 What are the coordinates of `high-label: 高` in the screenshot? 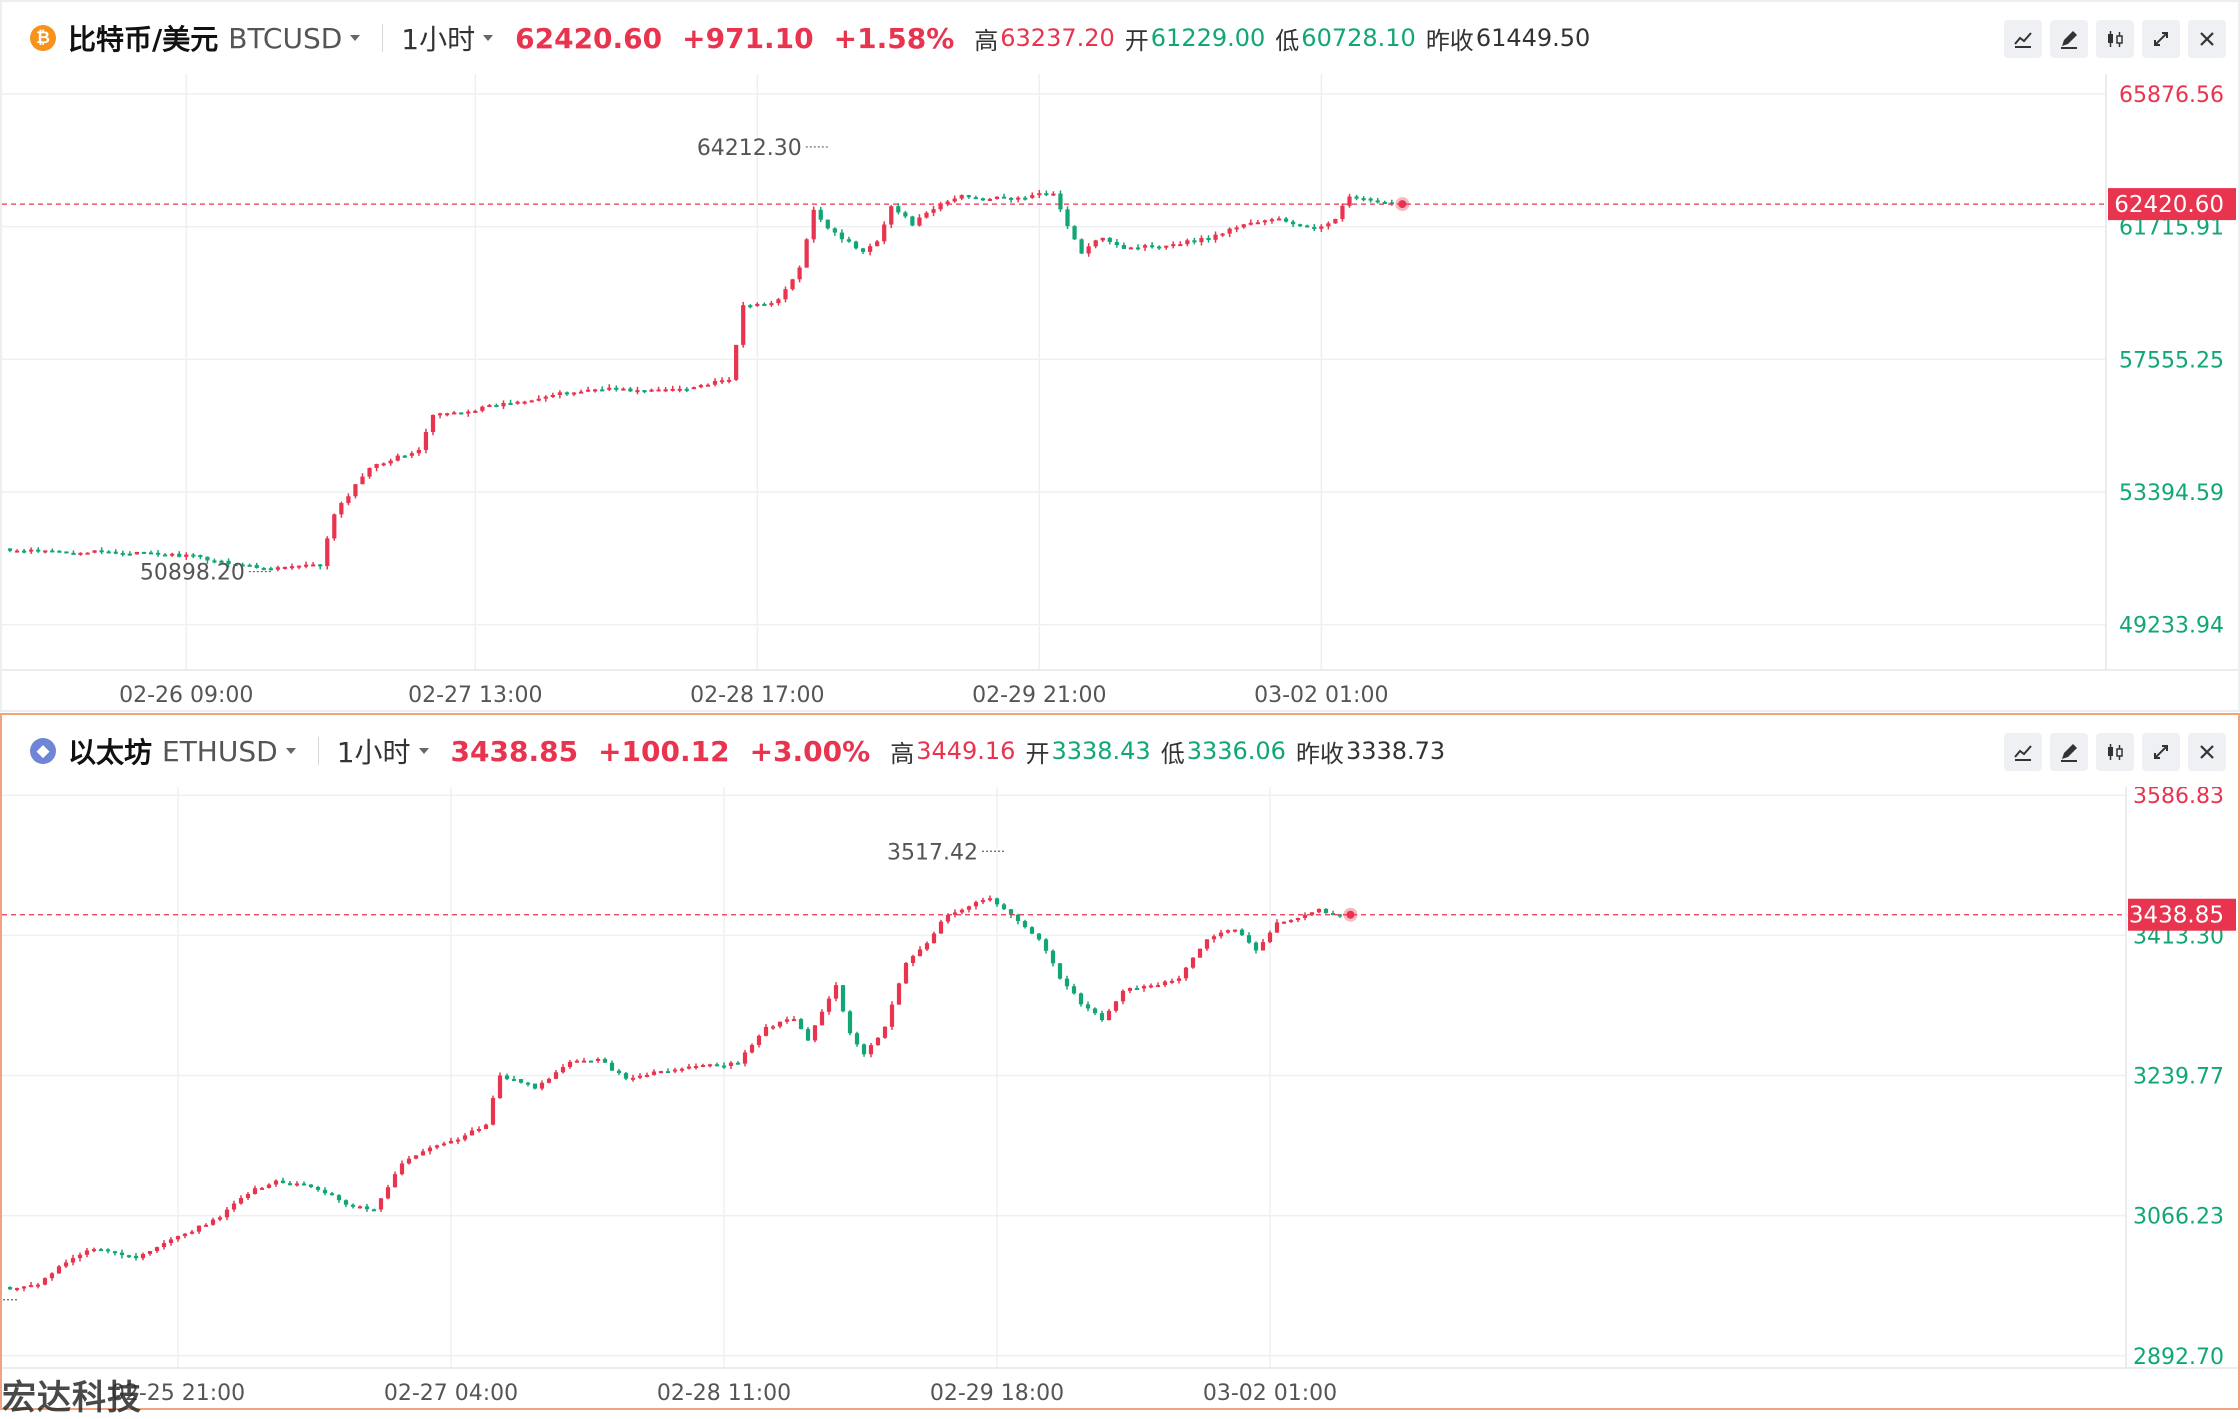 It's located at (902, 753).